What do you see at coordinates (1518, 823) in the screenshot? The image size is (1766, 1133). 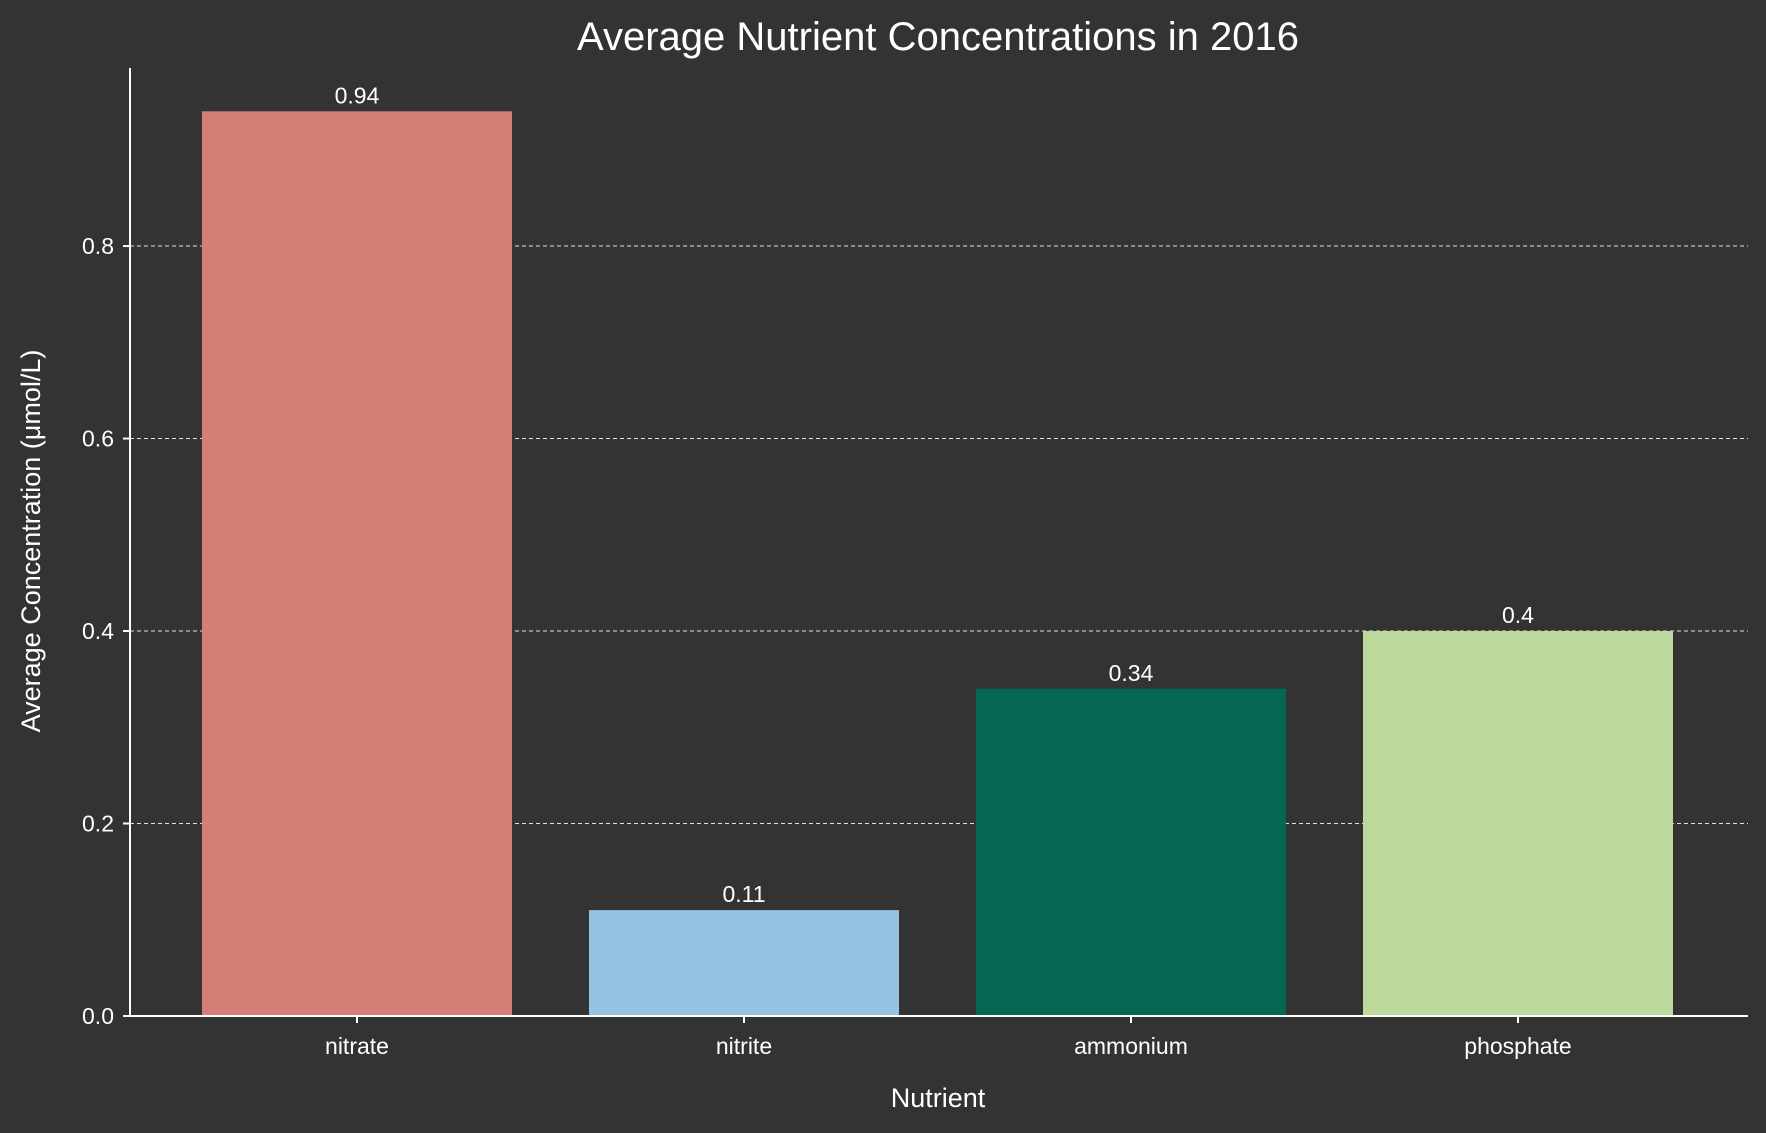 I see `bar-phosphate` at bounding box center [1518, 823].